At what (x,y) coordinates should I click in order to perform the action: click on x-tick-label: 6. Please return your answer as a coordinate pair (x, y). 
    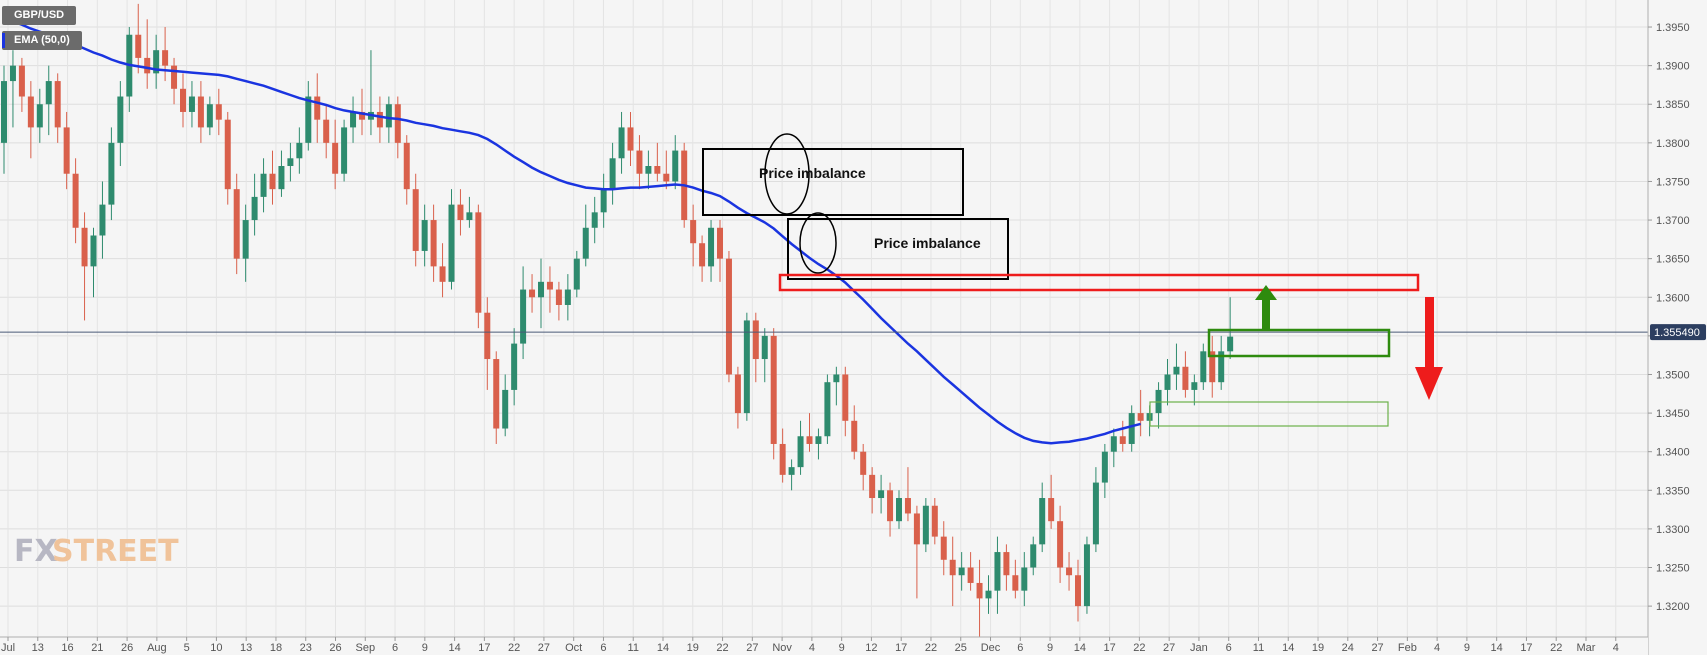
    Looking at the image, I should click on (603, 648).